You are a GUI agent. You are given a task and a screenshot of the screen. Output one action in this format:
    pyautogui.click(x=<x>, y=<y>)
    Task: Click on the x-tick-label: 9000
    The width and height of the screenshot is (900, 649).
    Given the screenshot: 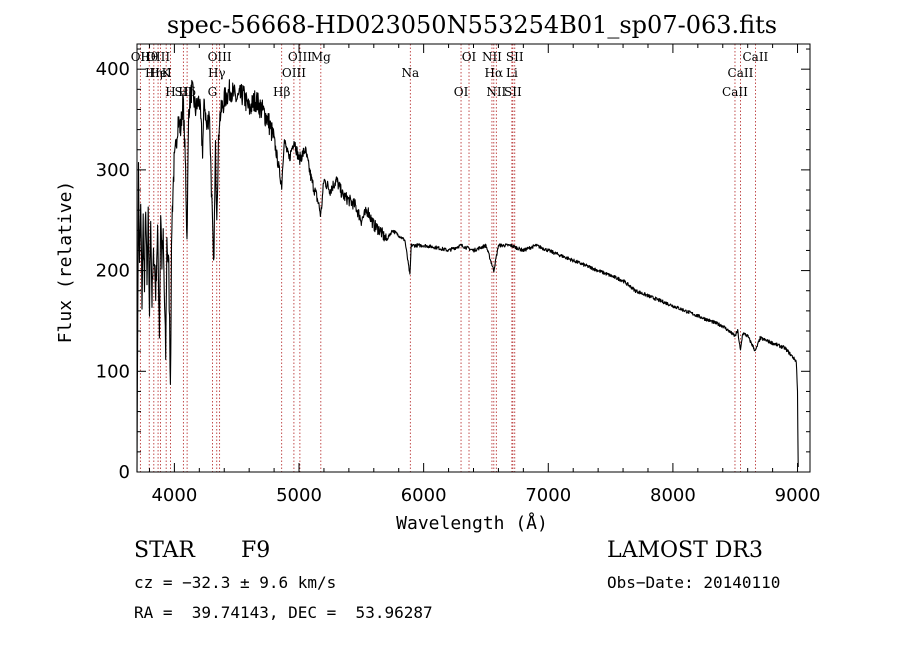 What is the action you would take?
    pyautogui.click(x=798, y=495)
    